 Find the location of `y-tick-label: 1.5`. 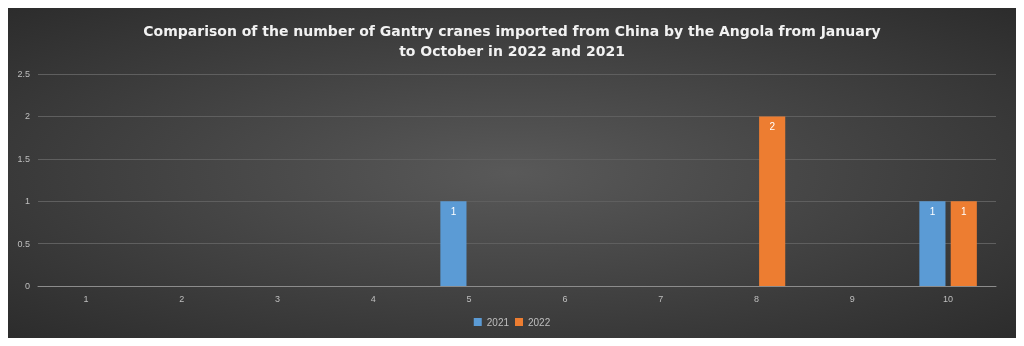

y-tick-label: 1.5 is located at coordinates (23, 158).